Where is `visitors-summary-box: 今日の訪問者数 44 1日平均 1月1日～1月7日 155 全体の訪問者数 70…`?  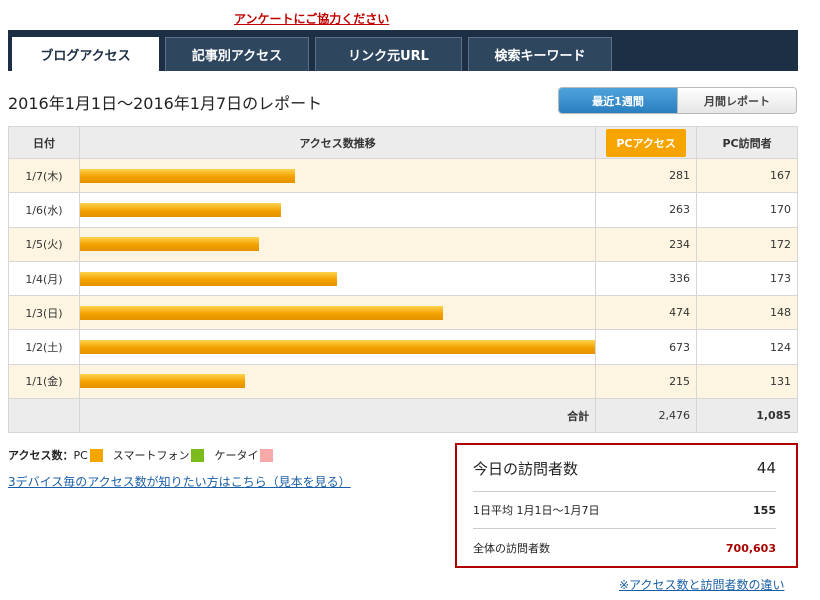
visitors-summary-box: 今日の訪問者数 44 1日平均 1月1日～1月7日 155 全体の訪問者数 70… is located at coordinates (626, 505).